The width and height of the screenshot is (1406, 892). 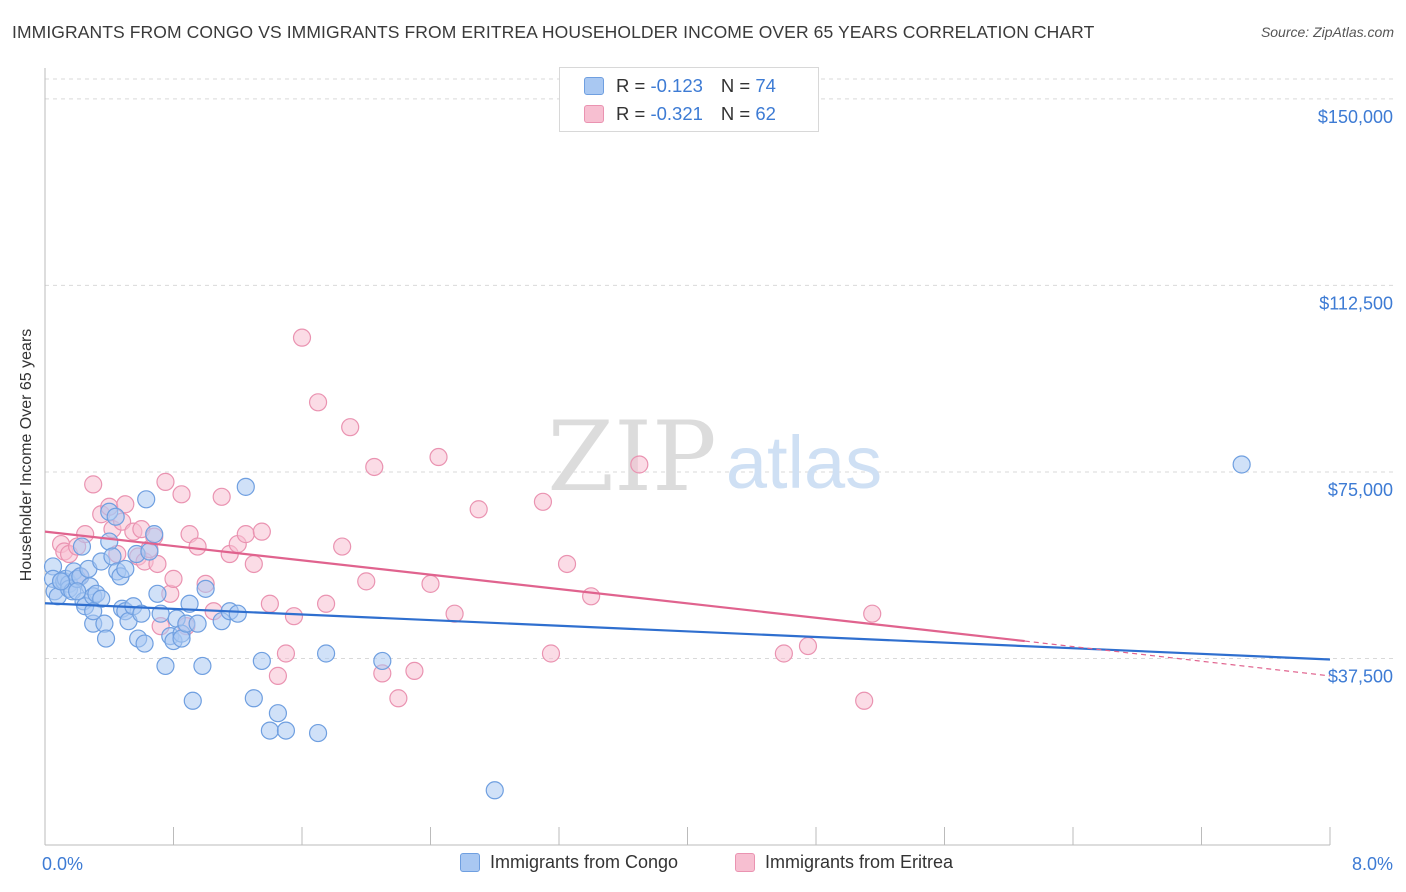 I want to click on congo-n-value: 74, so click(x=765, y=85).